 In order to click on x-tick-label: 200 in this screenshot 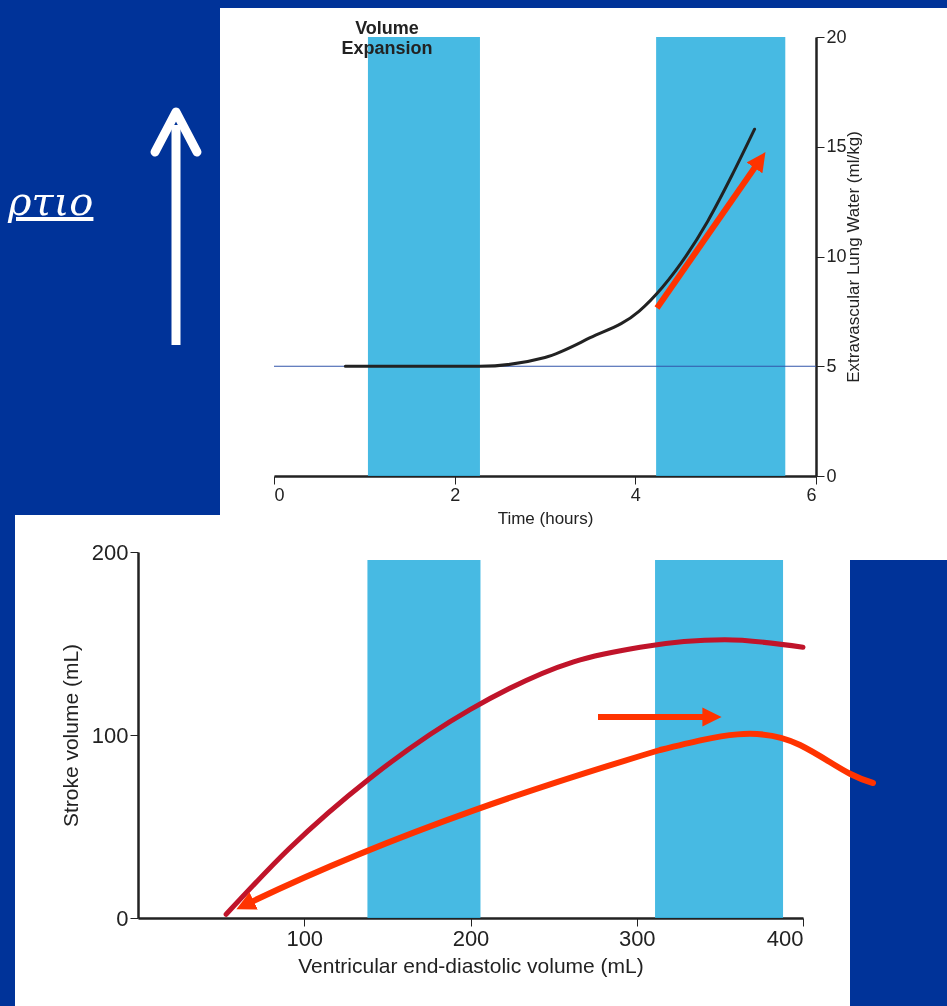, I will do `click(471, 938)`.